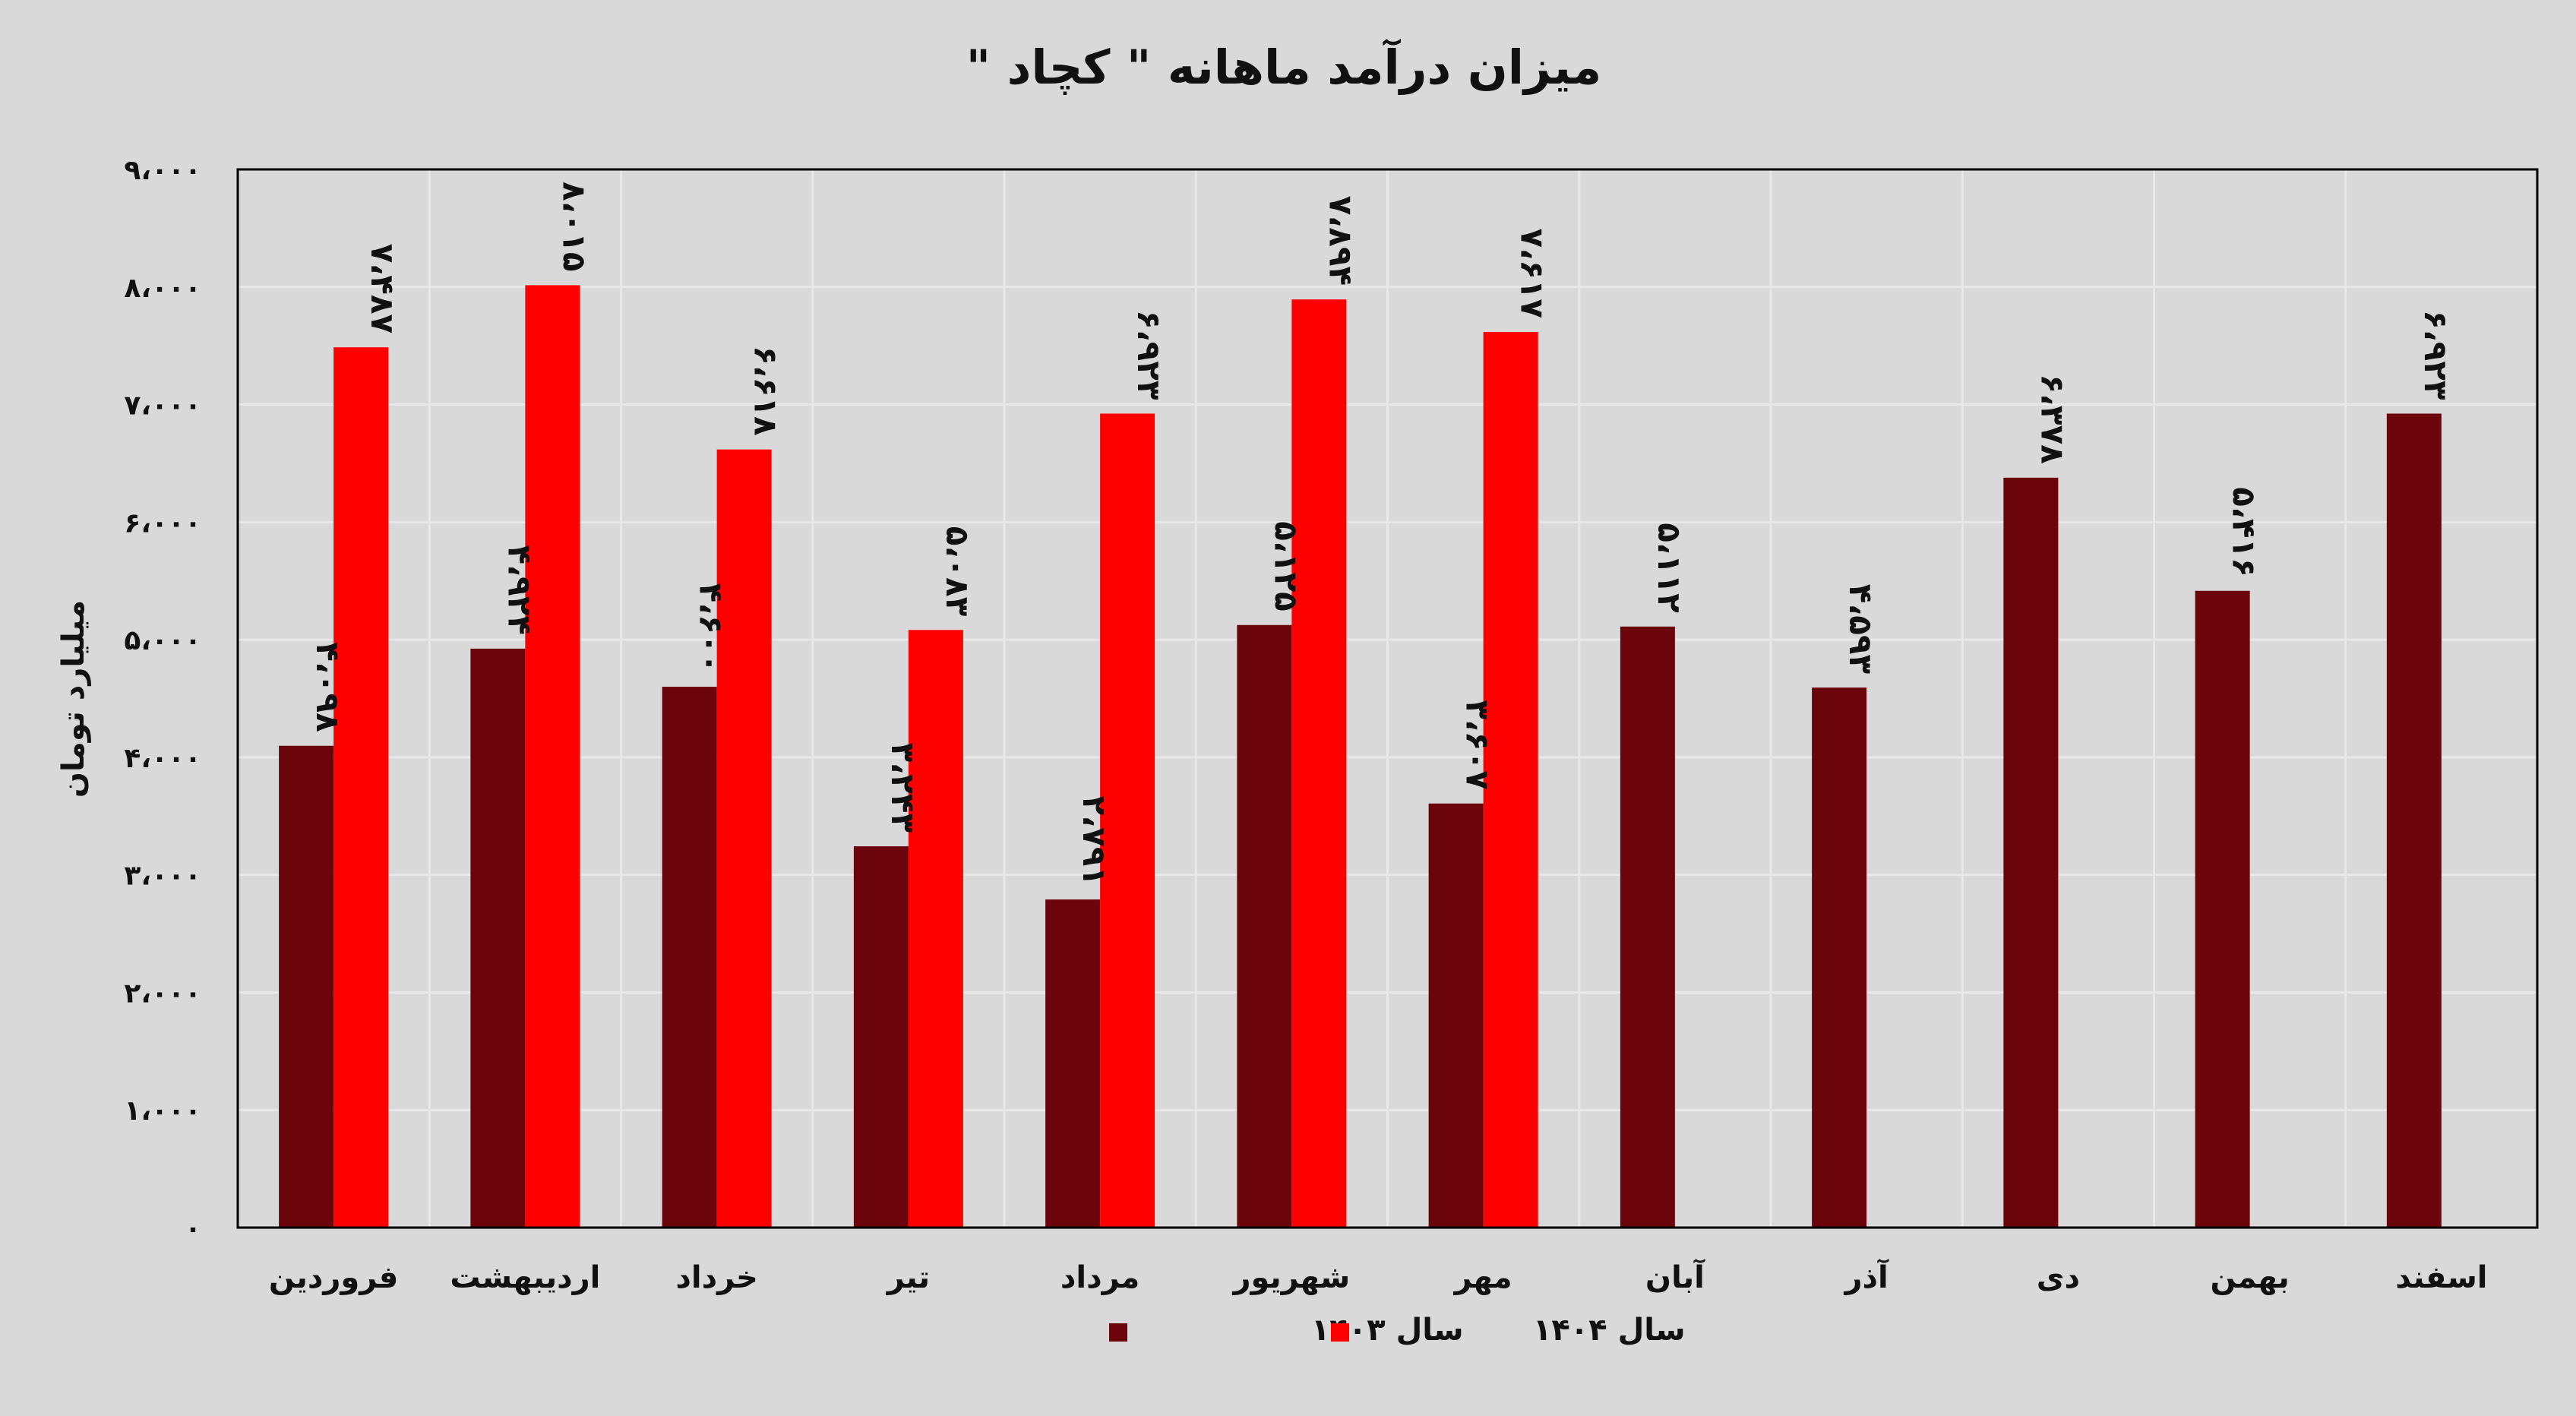 The width and height of the screenshot is (2576, 1416). I want to click on x-tick-label: اردیبهشت, so click(525, 1277).